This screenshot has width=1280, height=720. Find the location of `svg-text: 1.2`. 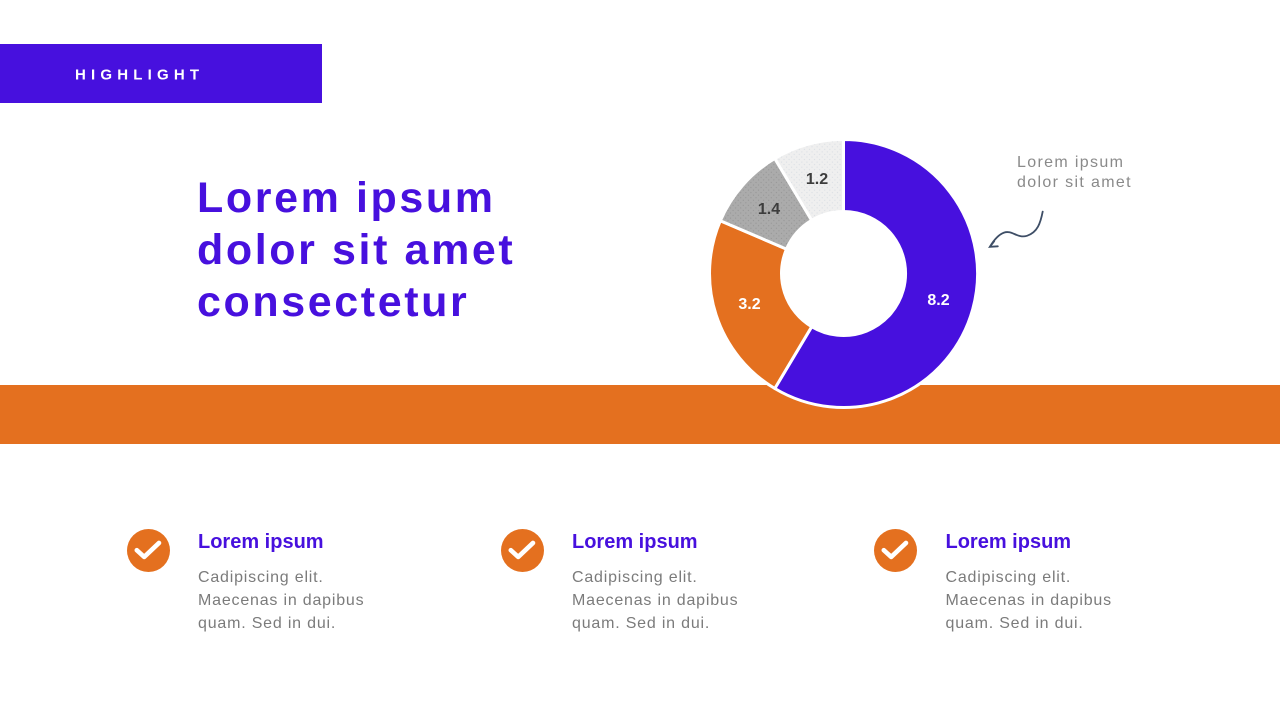

svg-text: 1.2 is located at coordinates (817, 179).